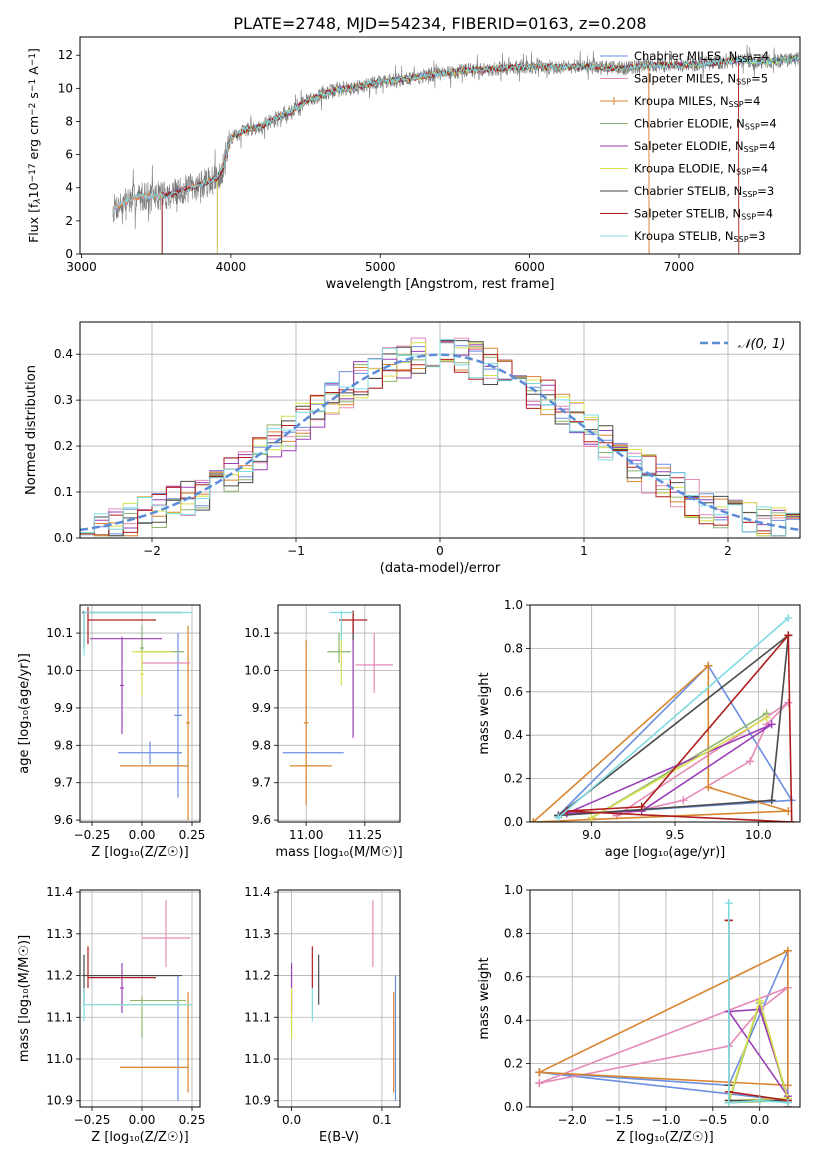 The height and width of the screenshot is (1170, 819). Describe the element at coordinates (440, 442) in the screenshot. I see `gaussian-curve` at that location.